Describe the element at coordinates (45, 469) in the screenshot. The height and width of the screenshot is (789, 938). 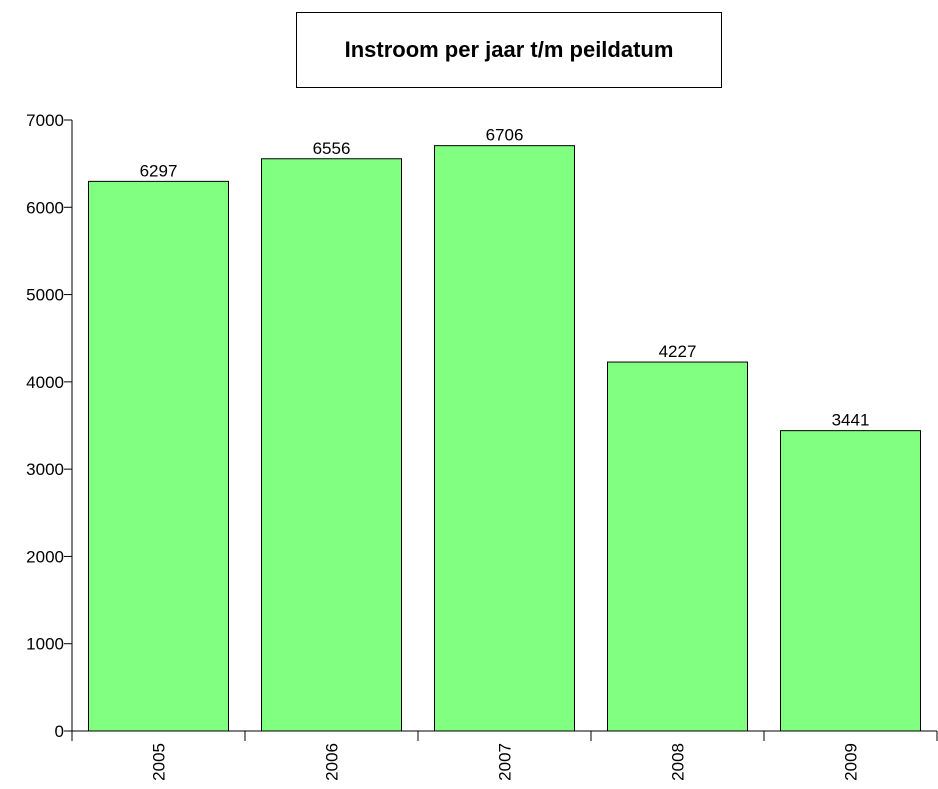
I see `y-tick-label-3000: 3000` at that location.